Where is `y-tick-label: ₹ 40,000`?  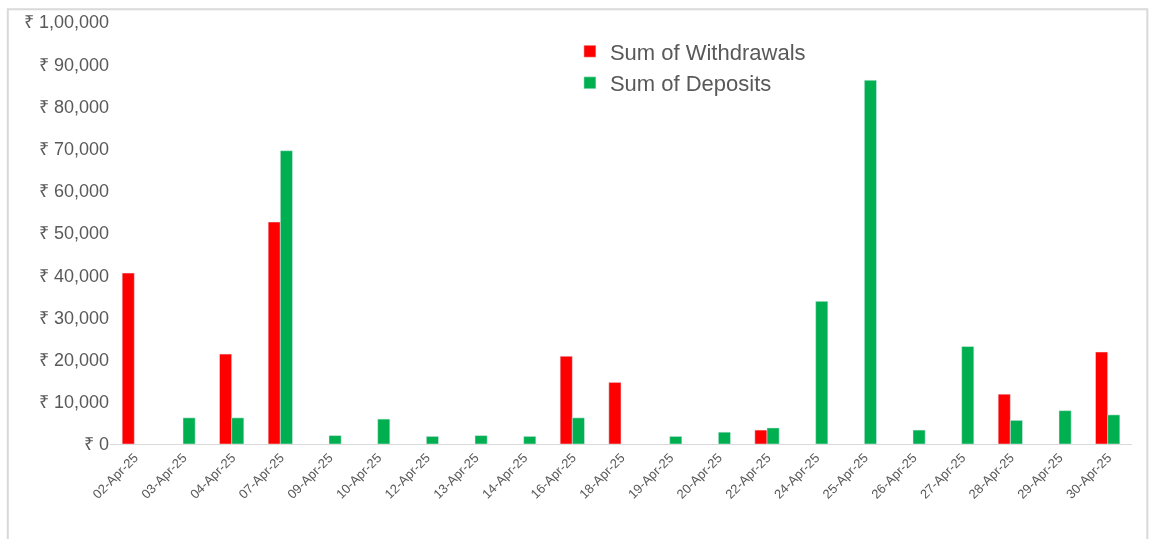 y-tick-label: ₹ 40,000 is located at coordinates (73, 275).